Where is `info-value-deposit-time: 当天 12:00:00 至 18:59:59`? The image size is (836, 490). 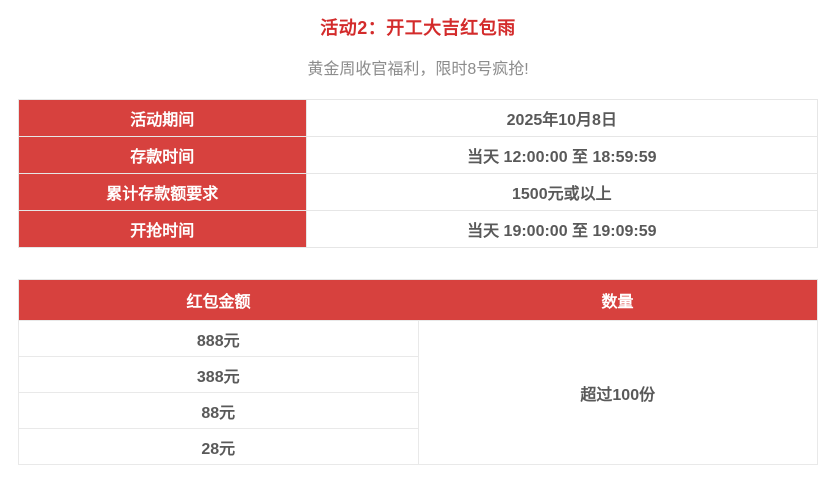 info-value-deposit-time: 当天 12:00:00 至 18:59:59 is located at coordinates (562, 155).